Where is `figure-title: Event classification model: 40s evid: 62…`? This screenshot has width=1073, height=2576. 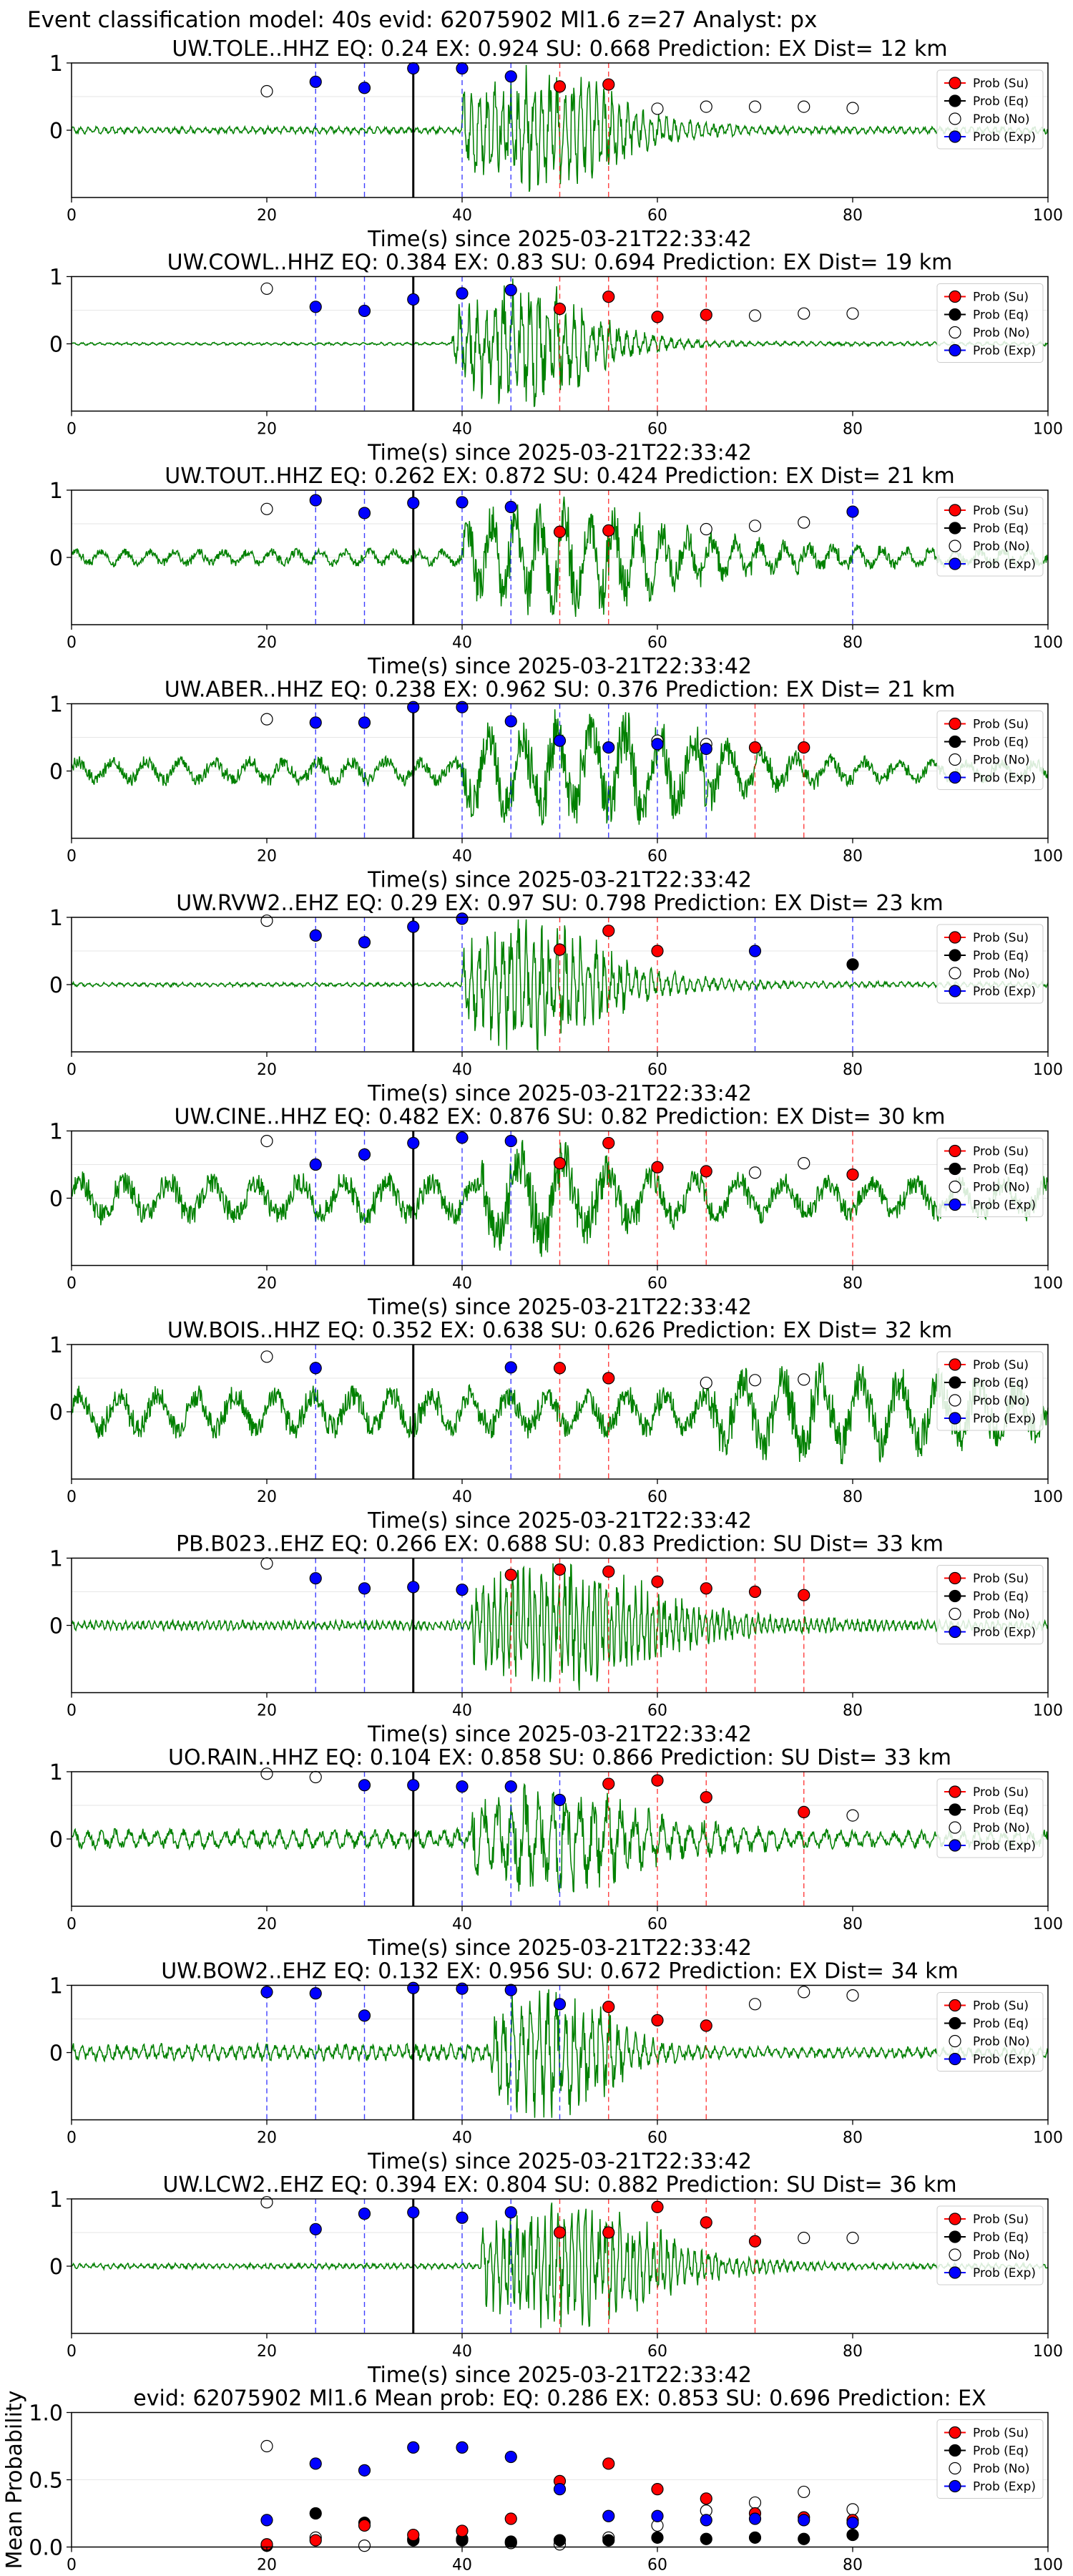
figure-title: Event classification model: 40s evid: 62… is located at coordinates (422, 20).